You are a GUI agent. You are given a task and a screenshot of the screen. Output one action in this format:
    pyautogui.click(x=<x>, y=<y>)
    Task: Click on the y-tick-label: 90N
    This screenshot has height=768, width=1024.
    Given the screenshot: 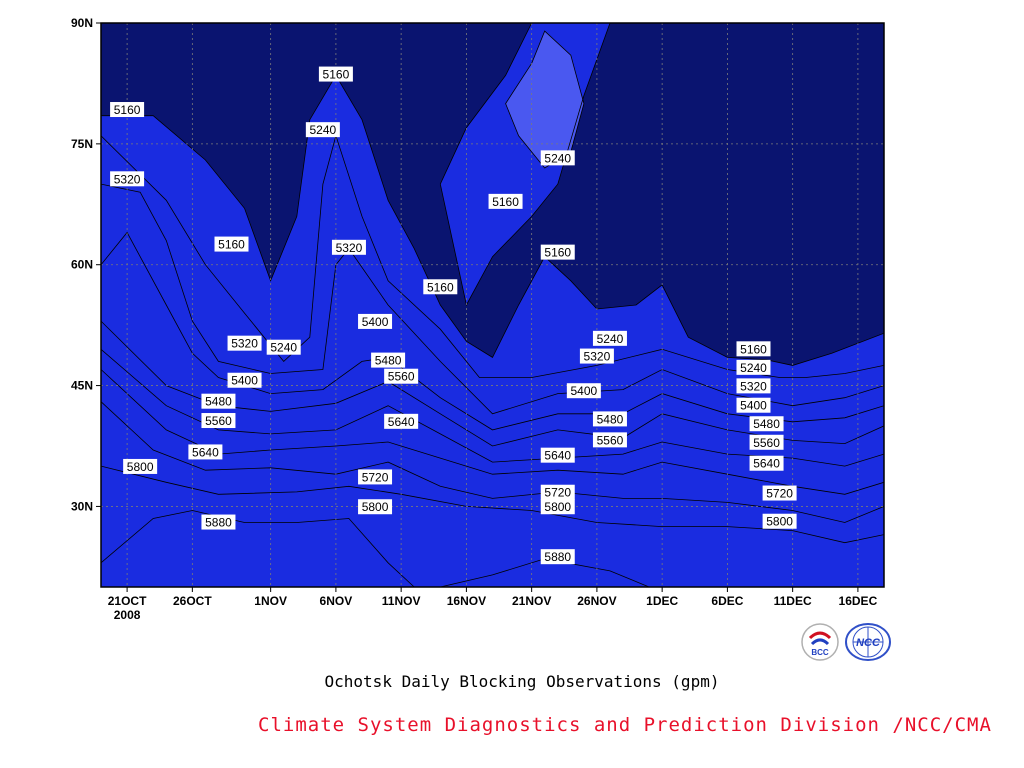 What is the action you would take?
    pyautogui.click(x=82, y=23)
    